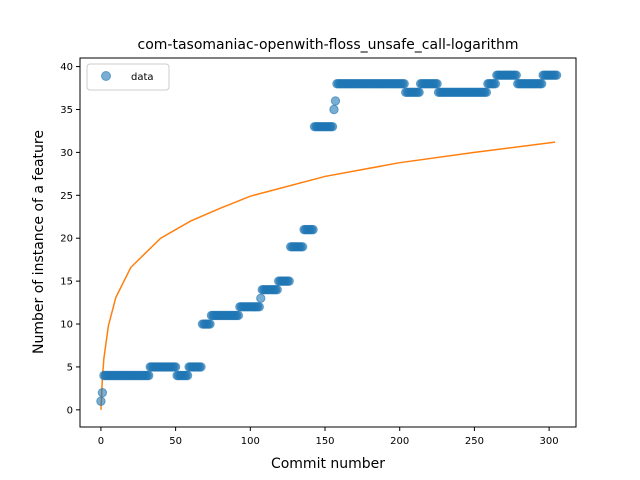  Describe the element at coordinates (39, 242) in the screenshot. I see `y-axis-title: Number of instance of a feature` at that location.